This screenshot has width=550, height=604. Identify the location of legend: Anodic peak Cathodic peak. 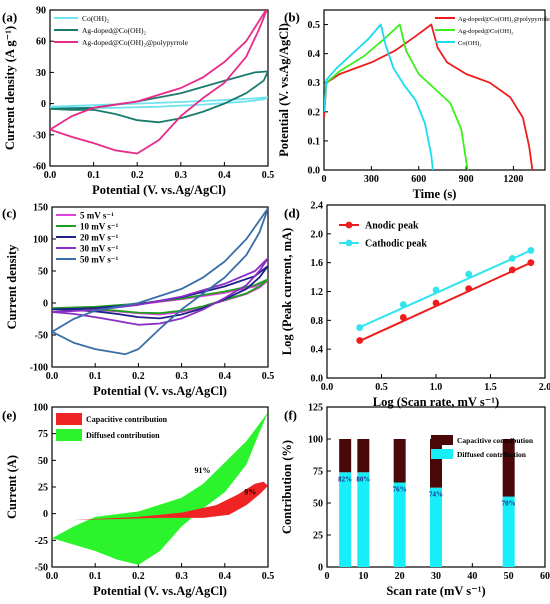
(383, 235).